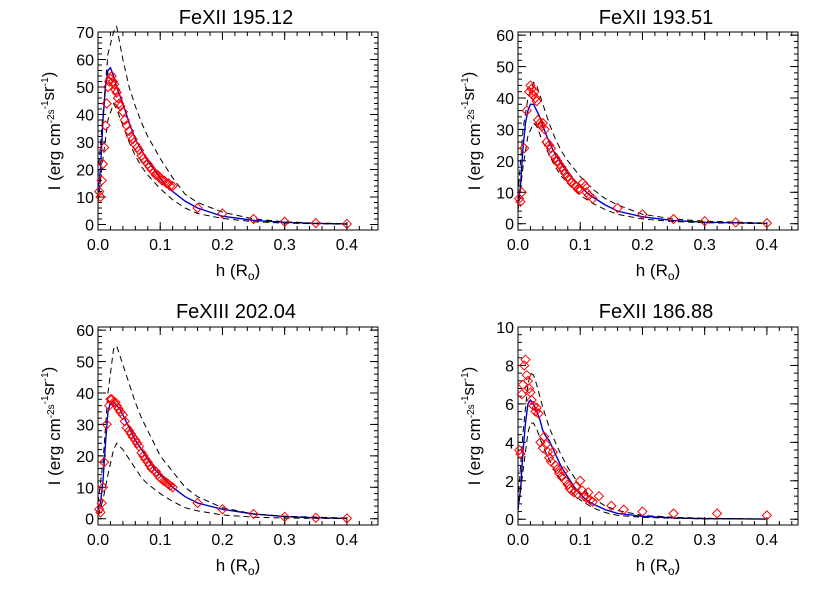 The height and width of the screenshot is (593, 830). Describe the element at coordinates (236, 18) in the screenshot. I see `panel-title: FeXII 195.12` at that location.